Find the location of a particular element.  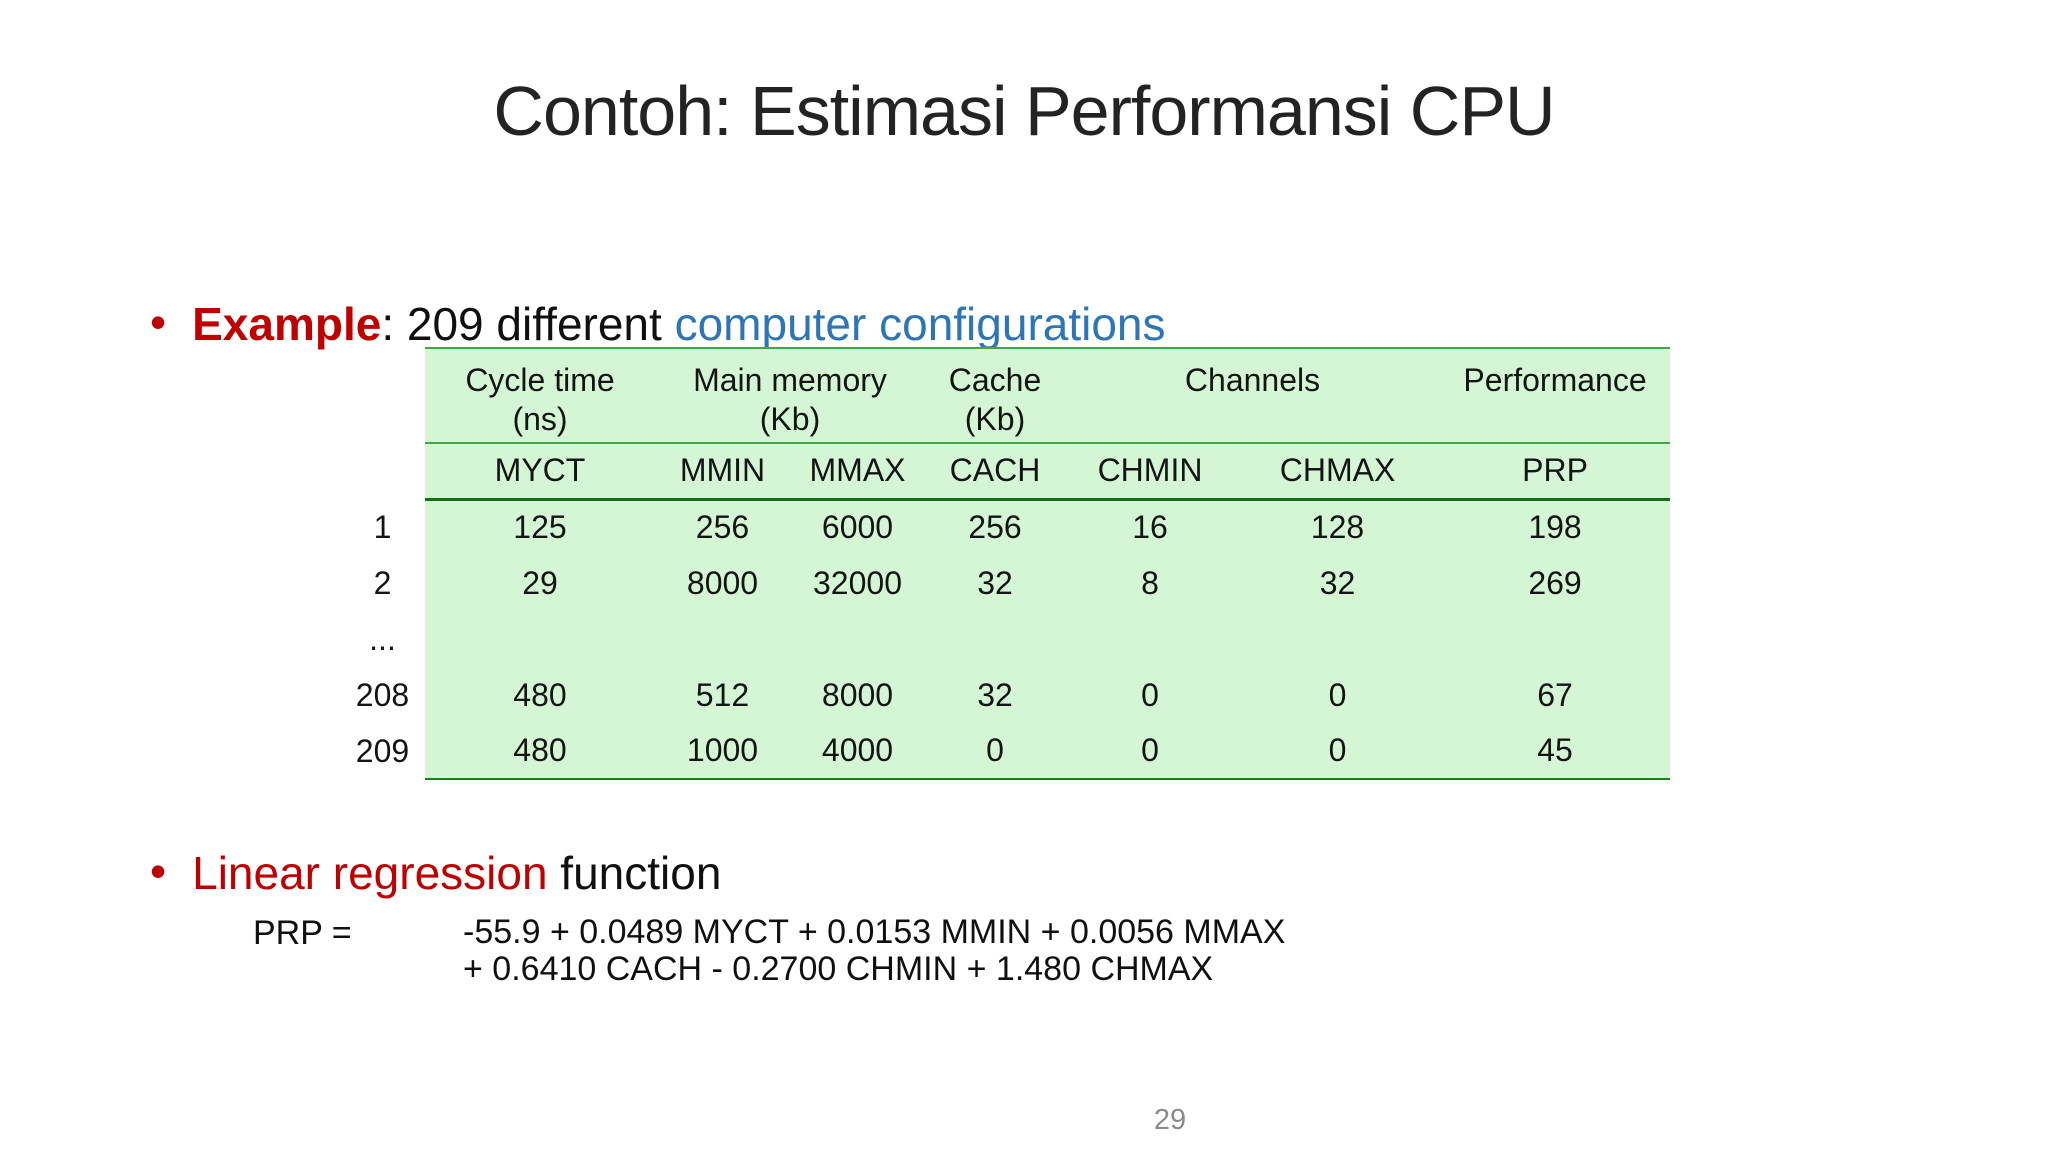

table-row: 1 125 256 6000 256 16 128 198 is located at coordinates (1005, 527).